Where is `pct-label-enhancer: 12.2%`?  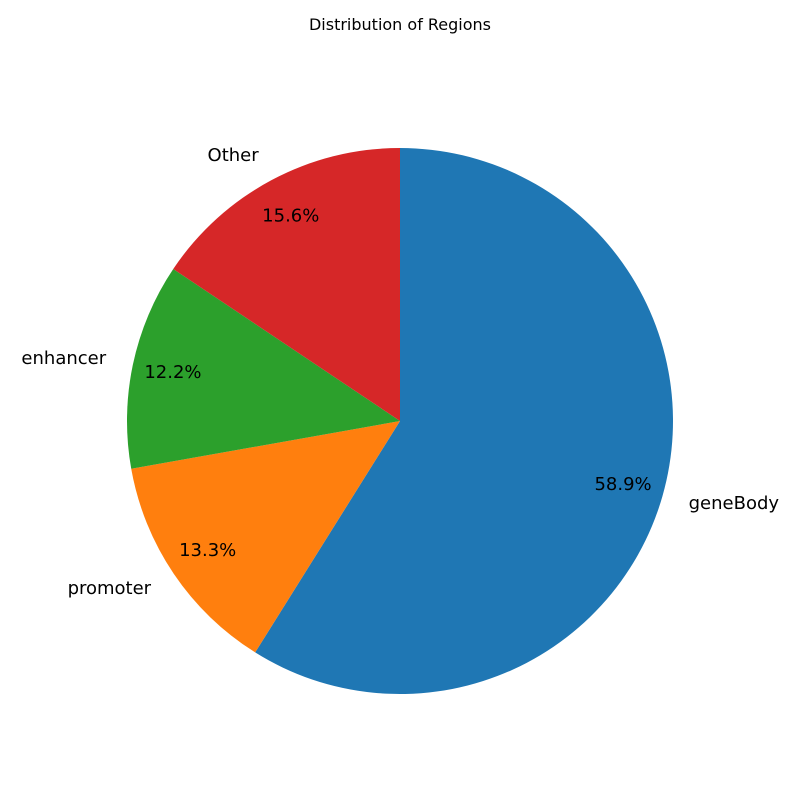 pct-label-enhancer: 12.2% is located at coordinates (172, 372).